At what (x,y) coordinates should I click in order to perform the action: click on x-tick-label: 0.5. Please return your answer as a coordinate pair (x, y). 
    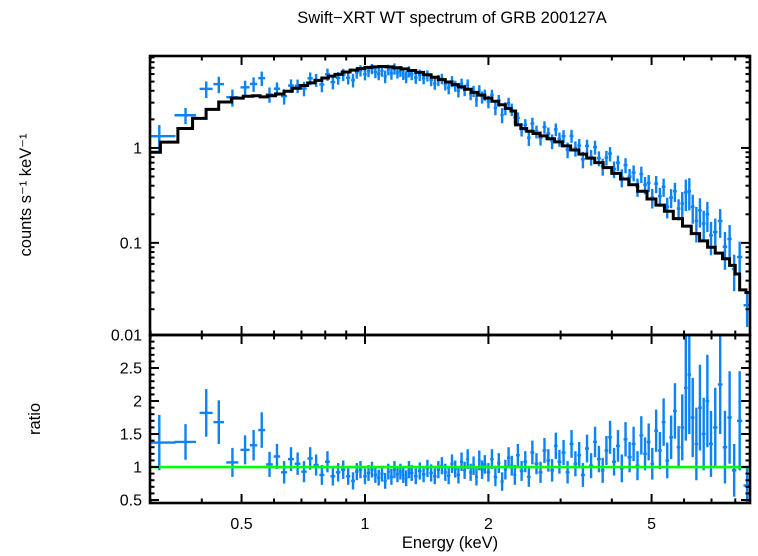
    Looking at the image, I should click on (241, 524).